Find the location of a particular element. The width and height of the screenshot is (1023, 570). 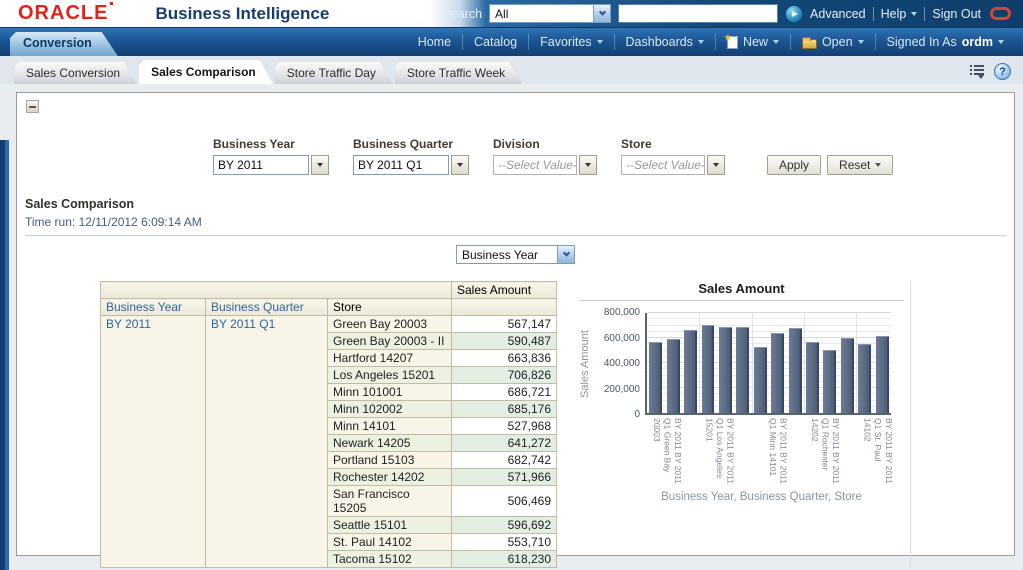

tab-store-traffic-day: Store Traffic Day is located at coordinates (334, 73).